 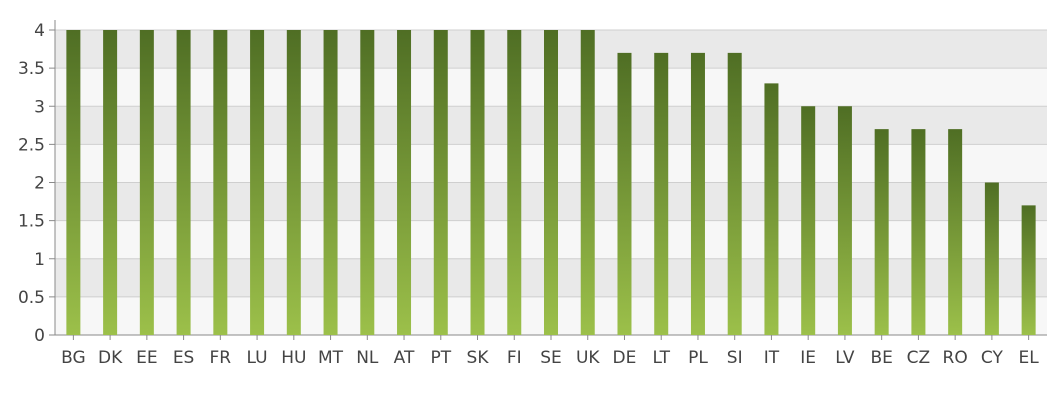 What do you see at coordinates (73, 182) in the screenshot?
I see `bar-bg: BG: 4` at bounding box center [73, 182].